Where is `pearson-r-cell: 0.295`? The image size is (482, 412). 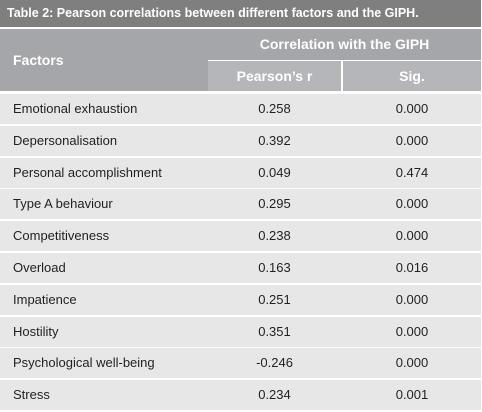
pearson-r-cell: 0.295 is located at coordinates (274, 204).